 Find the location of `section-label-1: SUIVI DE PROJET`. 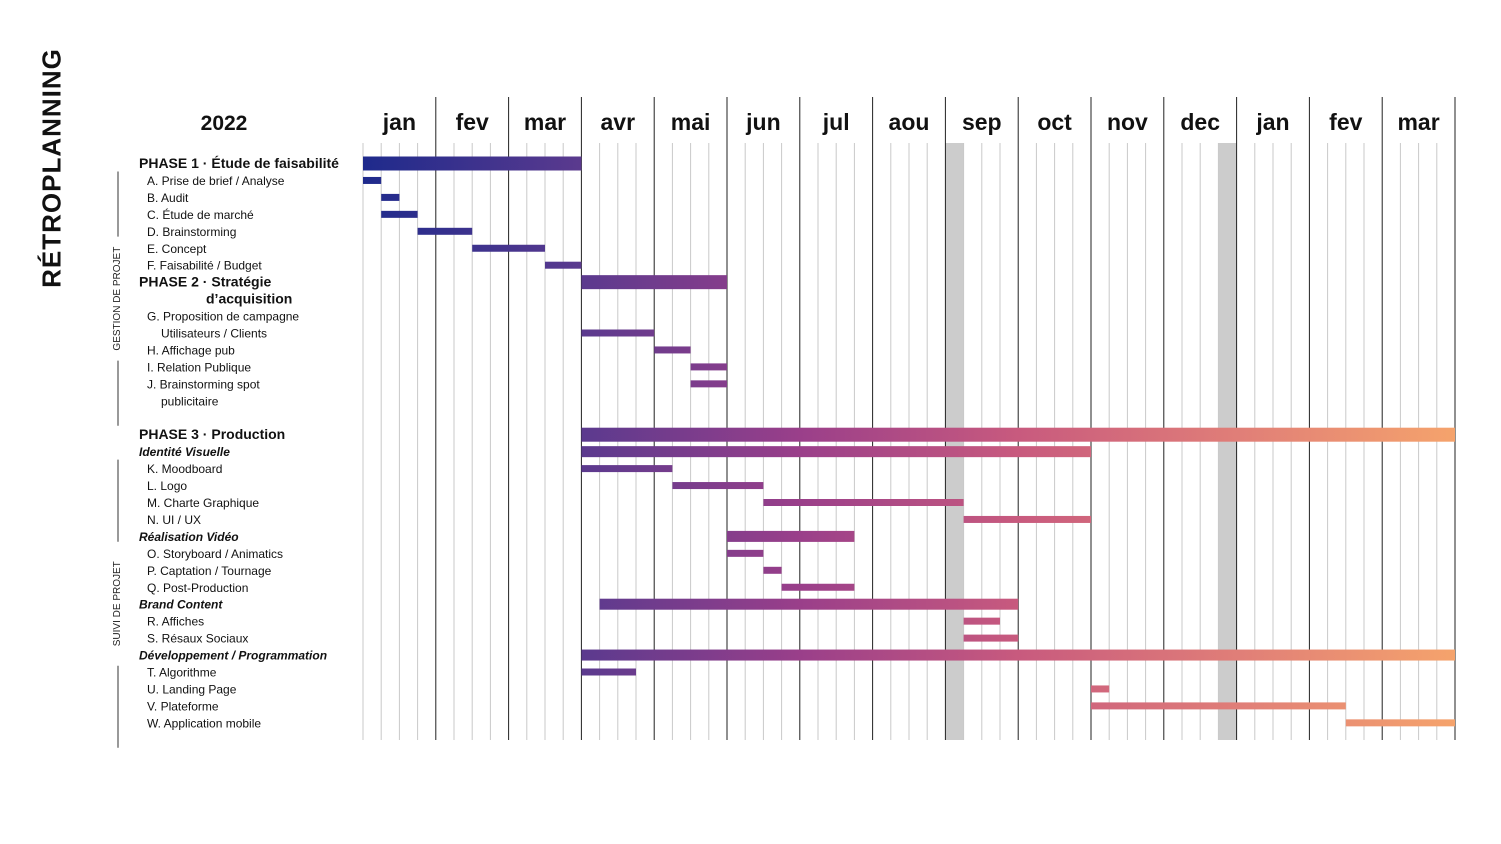

section-label-1: SUIVI DE PROJET is located at coordinates (117, 603).